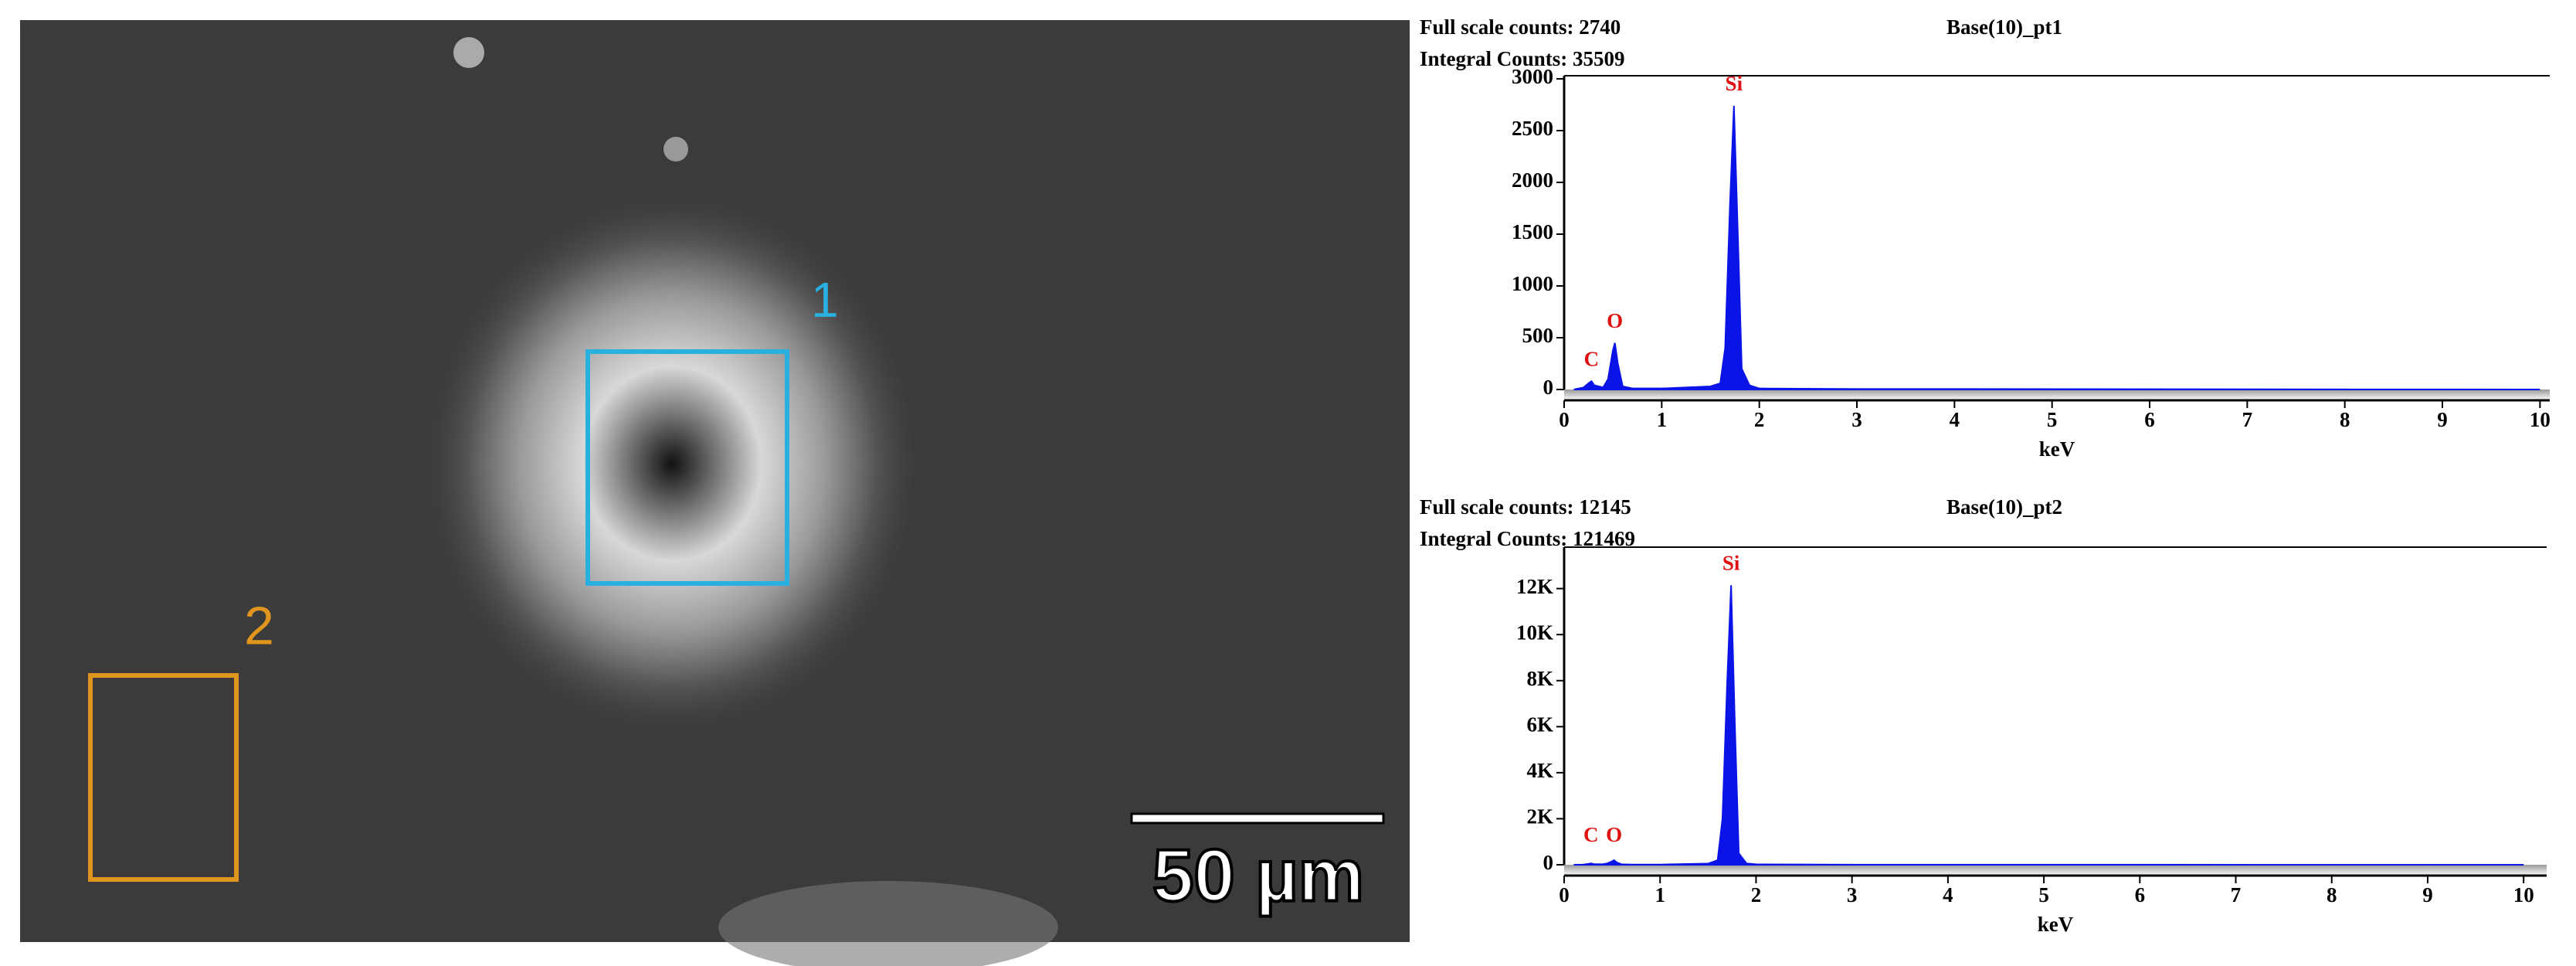 Image resolution: width=2576 pixels, height=966 pixels. What do you see at coordinates (888, 923) in the screenshot?
I see `sem-debris` at bounding box center [888, 923].